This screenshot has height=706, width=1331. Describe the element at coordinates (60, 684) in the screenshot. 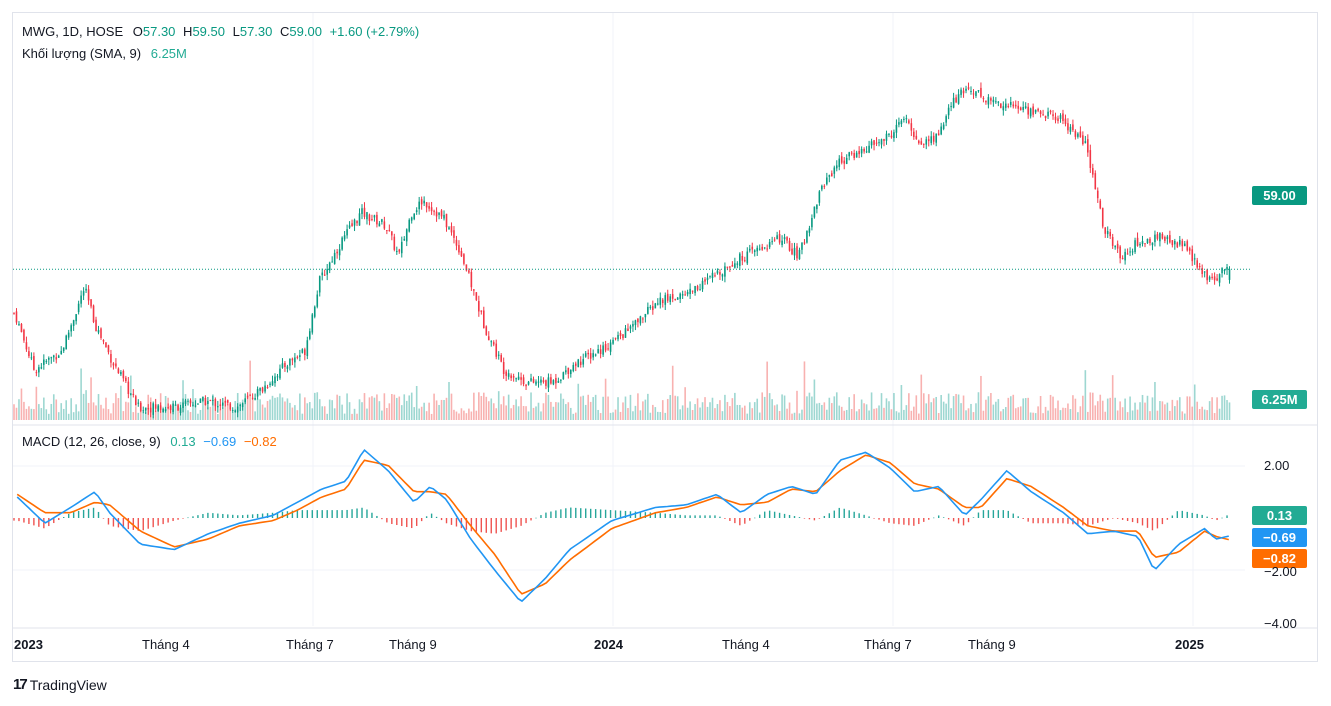

I see `tradingview-brand: 17 TradingView` at that location.